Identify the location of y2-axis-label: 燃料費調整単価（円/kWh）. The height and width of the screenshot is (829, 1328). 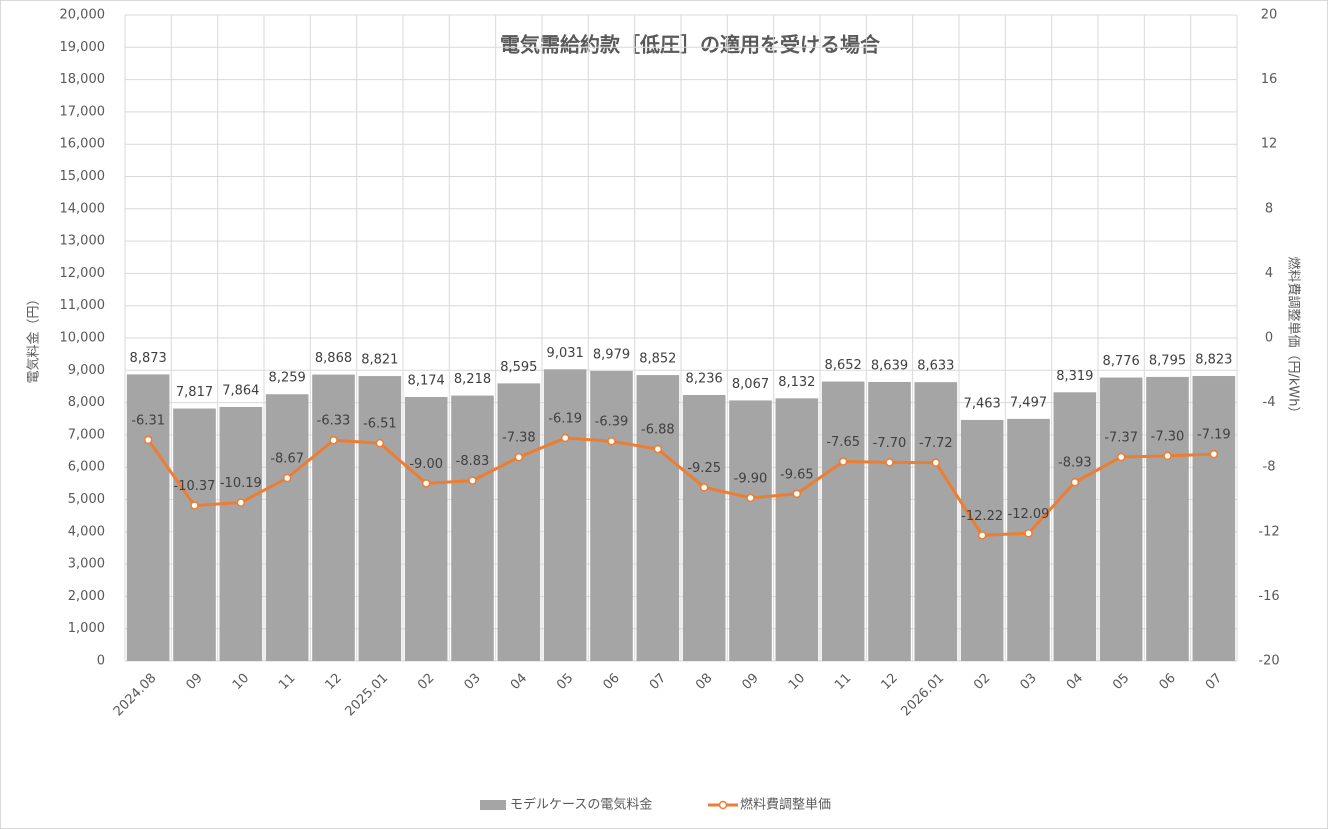
(1294, 337).